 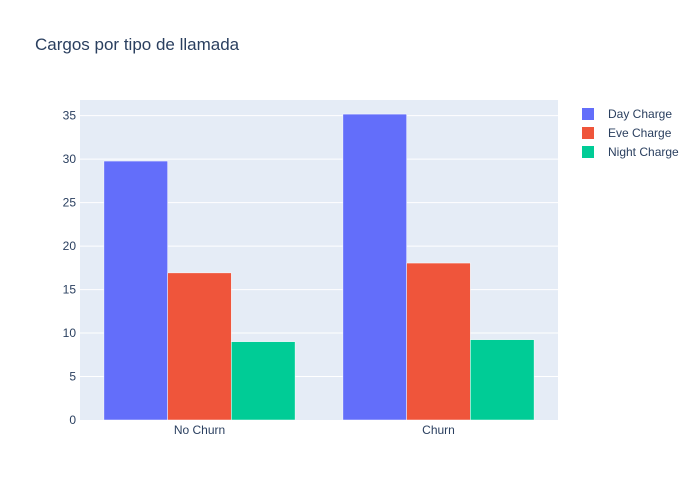 What do you see at coordinates (640, 133) in the screenshot?
I see `legend-label: Eve Charge` at bounding box center [640, 133].